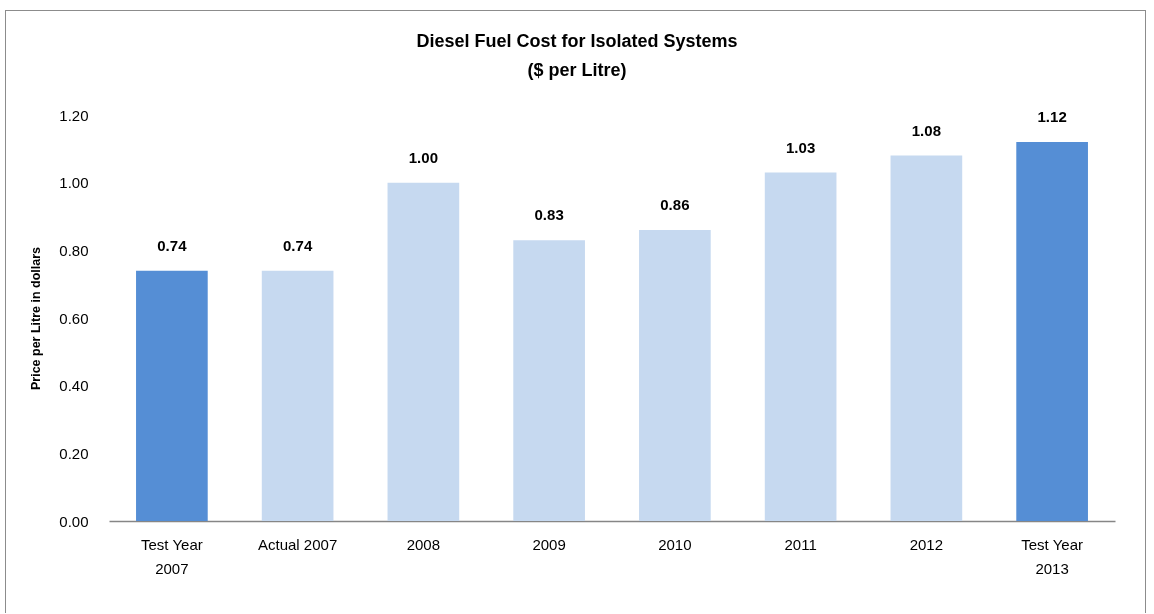 The width and height of the screenshot is (1154, 614). I want to click on data-label: 0.83, so click(549, 215).